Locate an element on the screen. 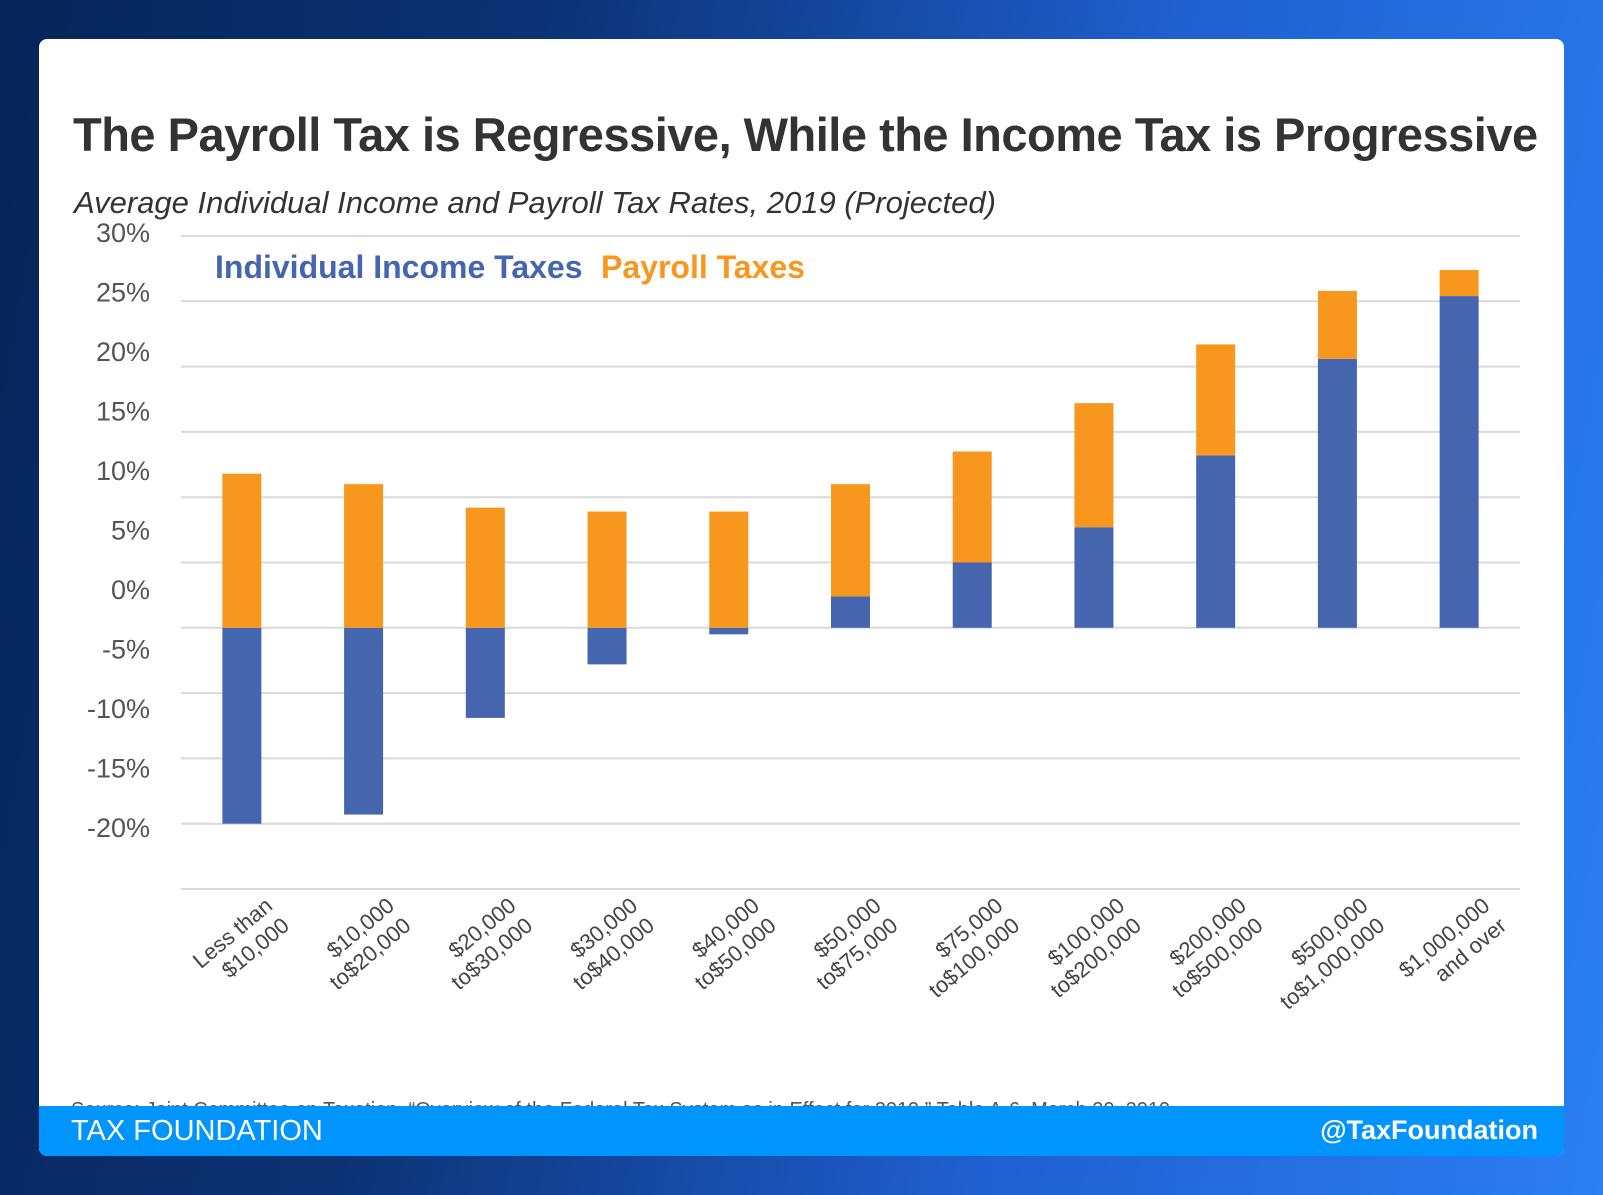  x-tick-label: $200,000to$500,000 is located at coordinates (1208, 948).